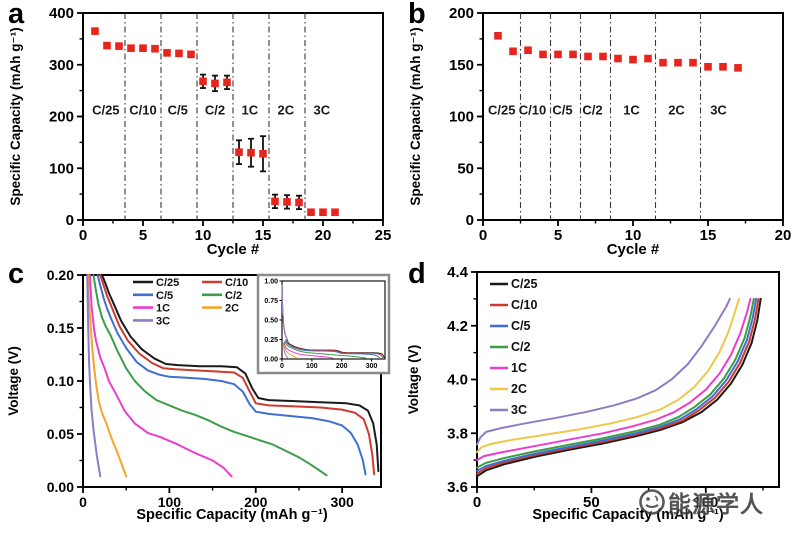 Image resolution: width=799 pixels, height=534 pixels. What do you see at coordinates (457, 433) in the screenshot?
I see `svg-text: 3.8` at bounding box center [457, 433].